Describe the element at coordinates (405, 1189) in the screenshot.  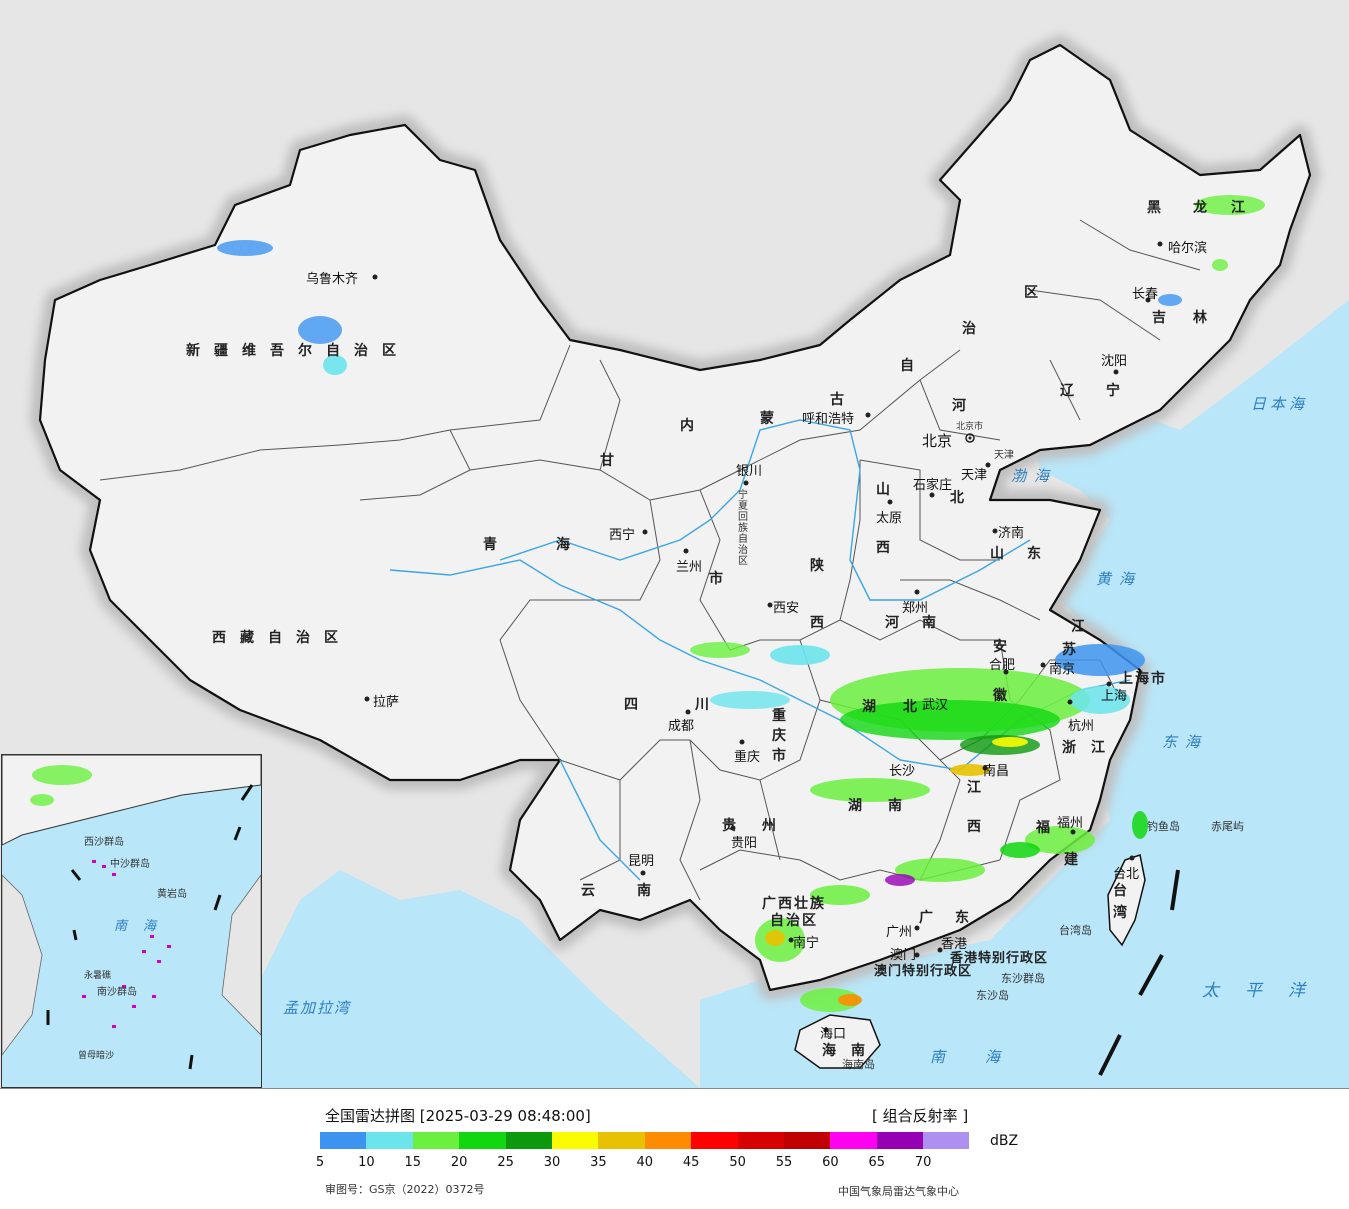
I see `approval-number: 审图号：GS京（2022）0372号` at that location.